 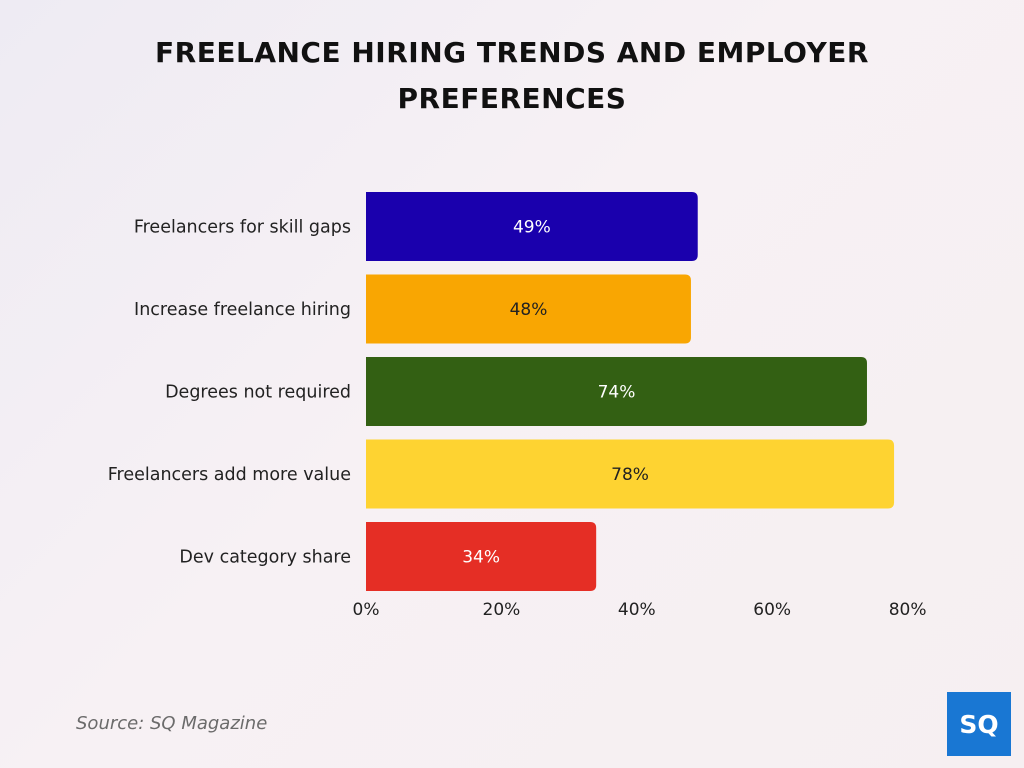 I want to click on category-label: Freelancers add more value, so click(x=229, y=475).